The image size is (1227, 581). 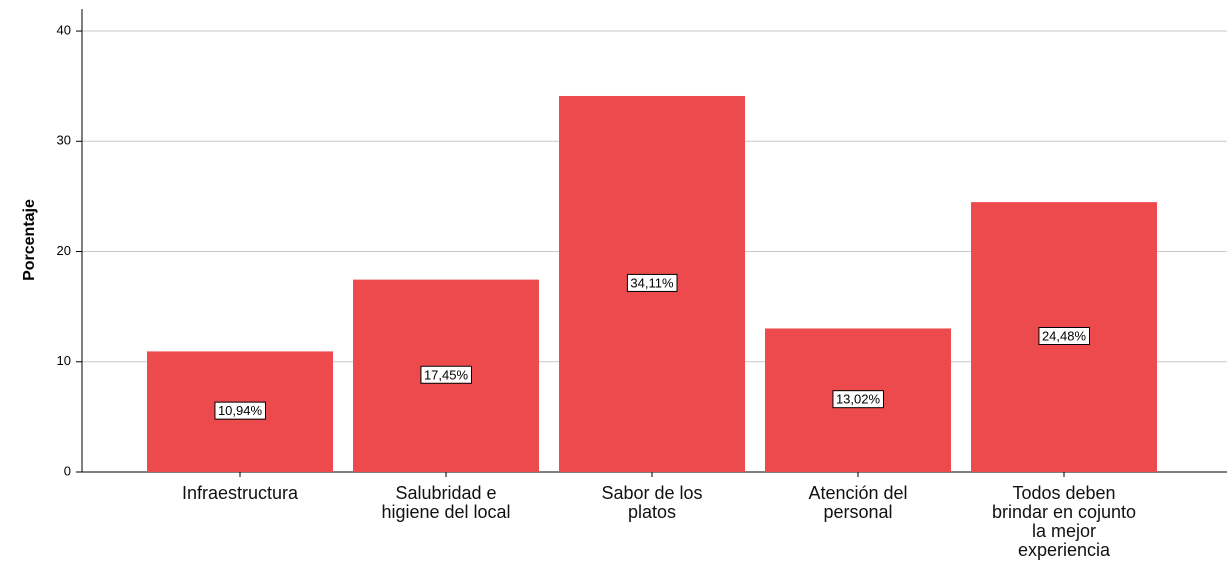 I want to click on x-tick-label: Sabor de los platos, so click(x=652, y=502).